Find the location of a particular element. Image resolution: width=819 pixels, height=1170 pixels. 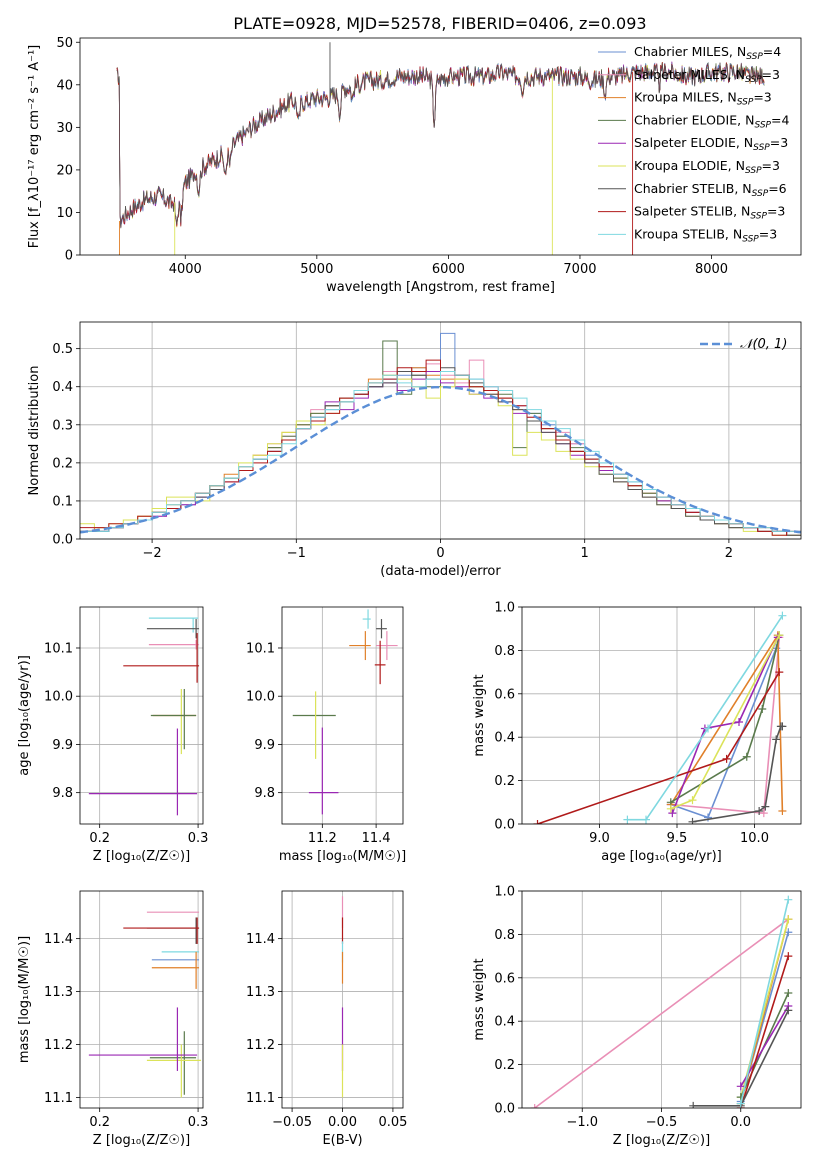

y-tick-label: 10 is located at coordinates (64, 213).